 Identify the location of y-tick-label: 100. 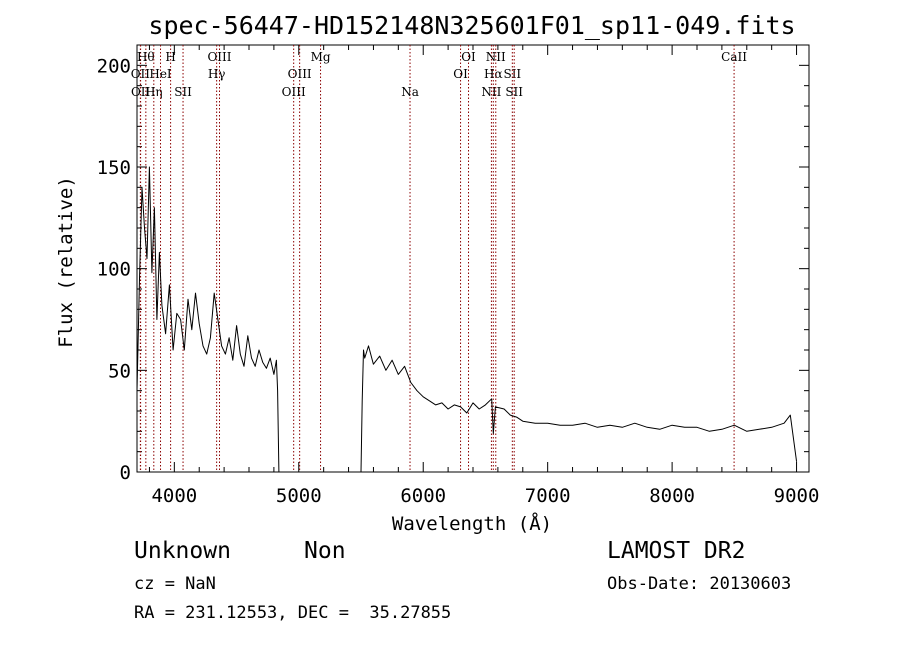
(114, 270).